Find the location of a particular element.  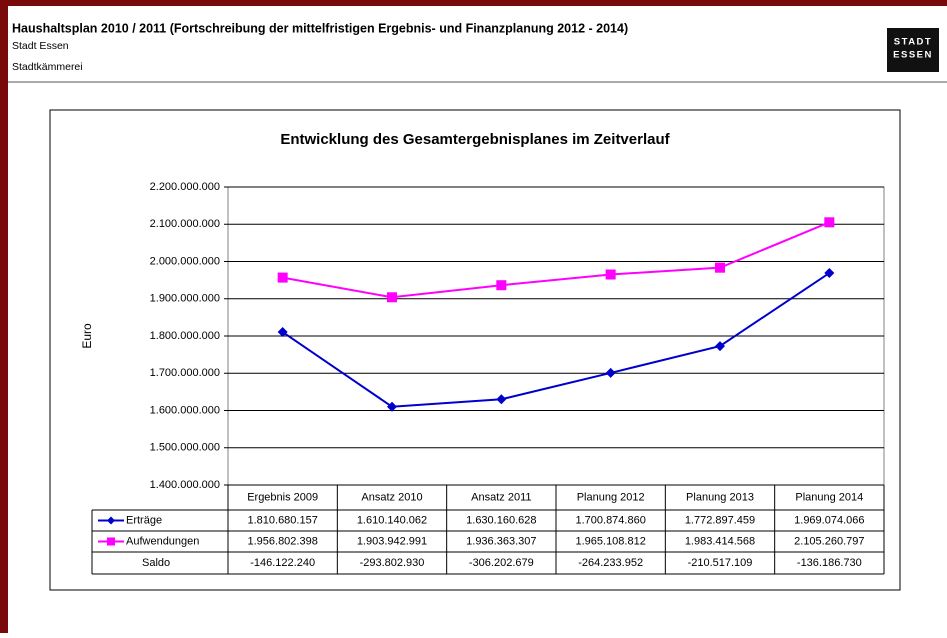

table-value: 1.936.363.307 is located at coordinates (501, 541).